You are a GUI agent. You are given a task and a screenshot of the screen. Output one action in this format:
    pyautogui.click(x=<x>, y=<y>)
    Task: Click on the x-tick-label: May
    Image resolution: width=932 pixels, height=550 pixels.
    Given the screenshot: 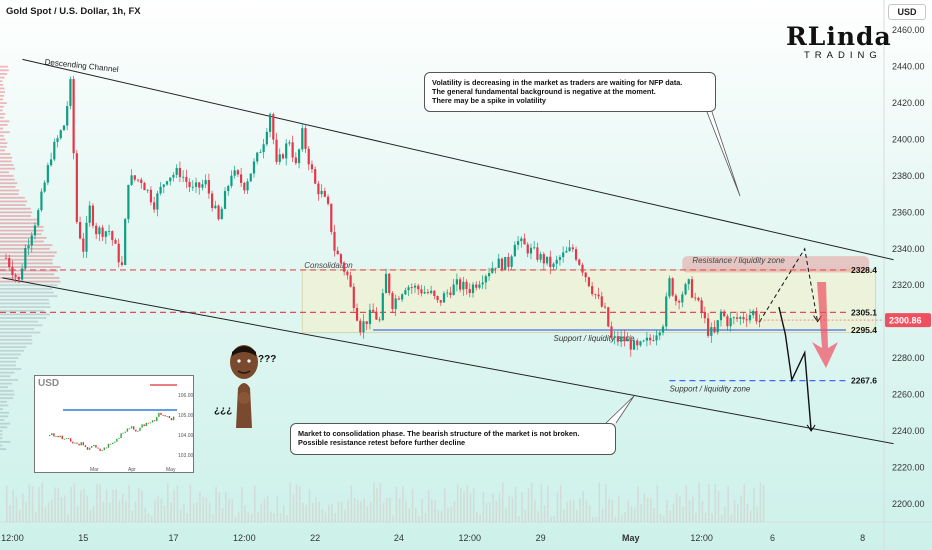 What is the action you would take?
    pyautogui.click(x=631, y=538)
    